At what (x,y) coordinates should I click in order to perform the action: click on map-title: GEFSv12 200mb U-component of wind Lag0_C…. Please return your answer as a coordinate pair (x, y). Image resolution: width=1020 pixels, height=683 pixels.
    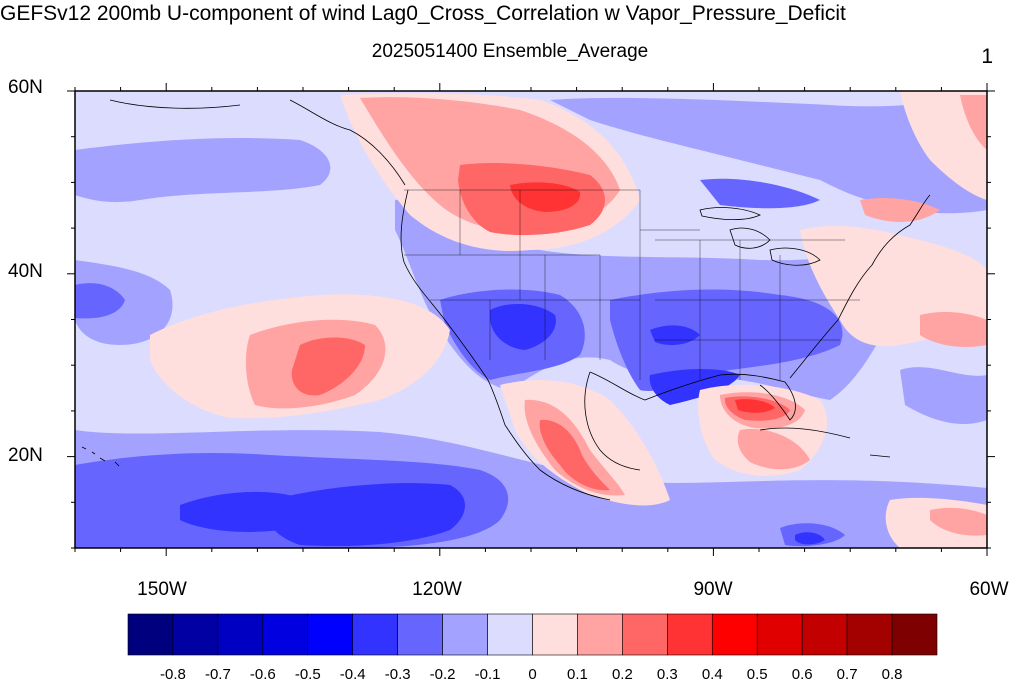
    Looking at the image, I should click on (423, 13).